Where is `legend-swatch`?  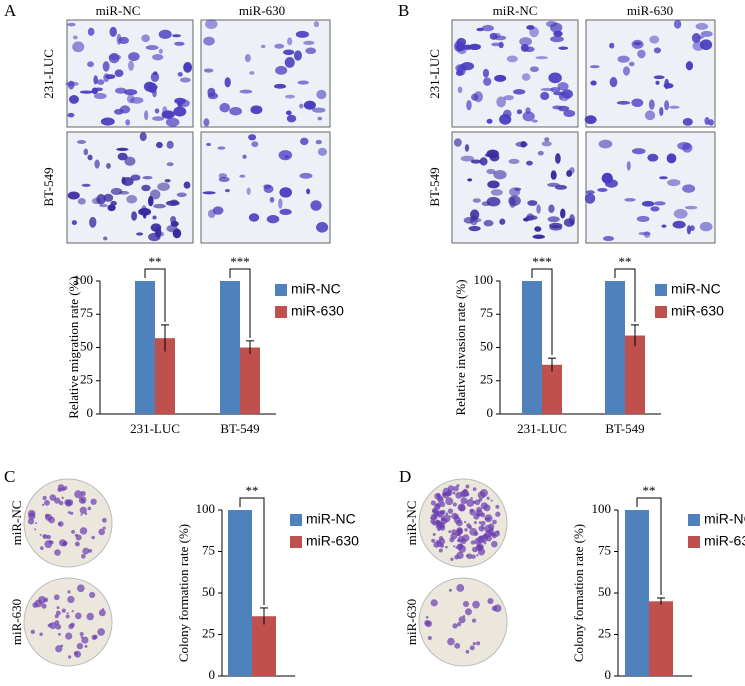 legend-swatch is located at coordinates (281, 290).